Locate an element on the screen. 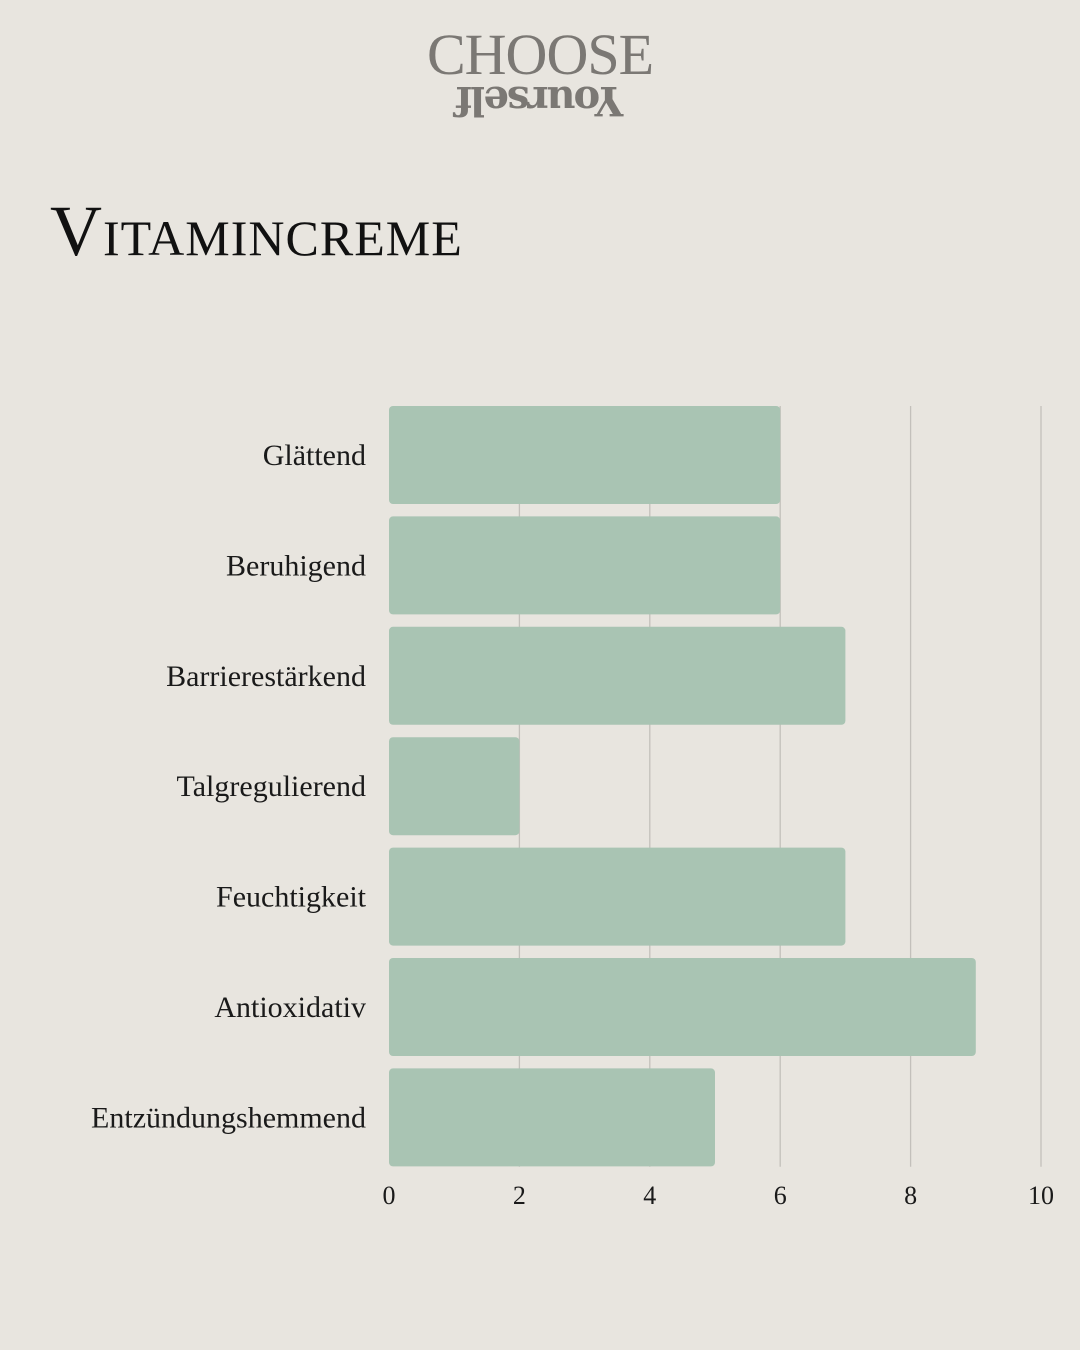 This screenshot has width=1080, height=1350. category-label: Entzündungshemmend is located at coordinates (228, 1117).